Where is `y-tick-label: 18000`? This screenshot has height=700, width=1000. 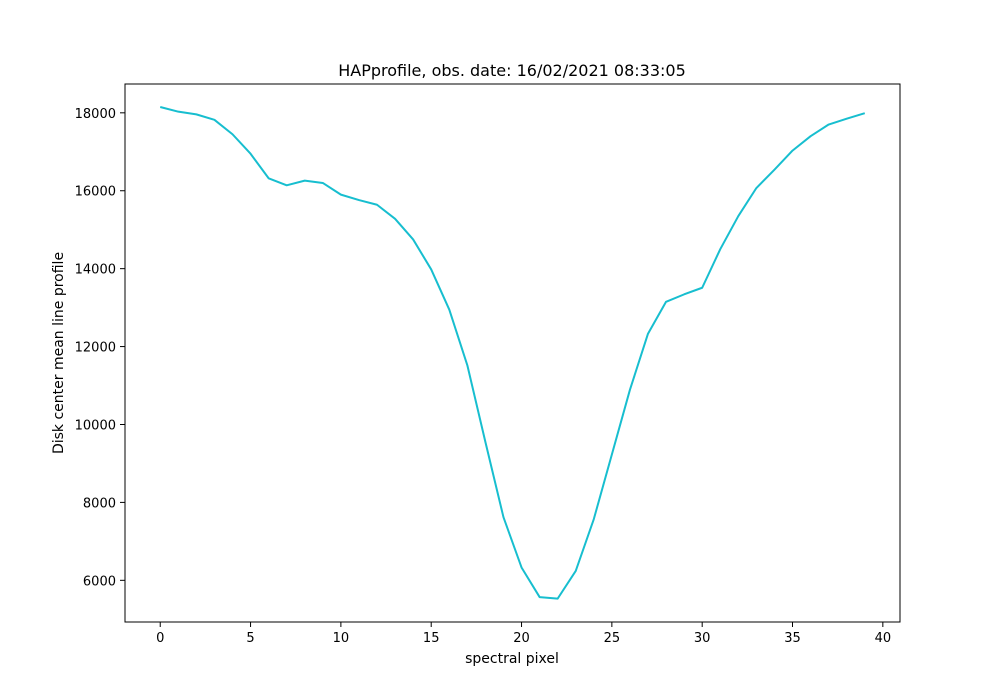 y-tick-label: 18000 is located at coordinates (95, 114).